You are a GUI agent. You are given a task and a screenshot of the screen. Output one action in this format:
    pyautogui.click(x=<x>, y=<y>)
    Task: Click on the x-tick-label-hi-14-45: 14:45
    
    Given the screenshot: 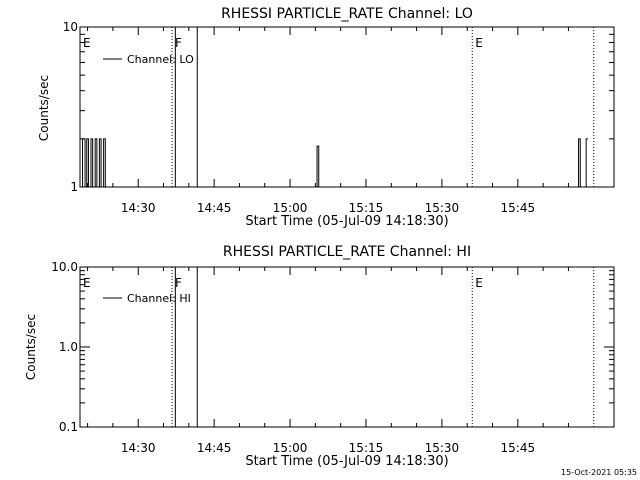 What is the action you would take?
    pyautogui.click(x=214, y=448)
    